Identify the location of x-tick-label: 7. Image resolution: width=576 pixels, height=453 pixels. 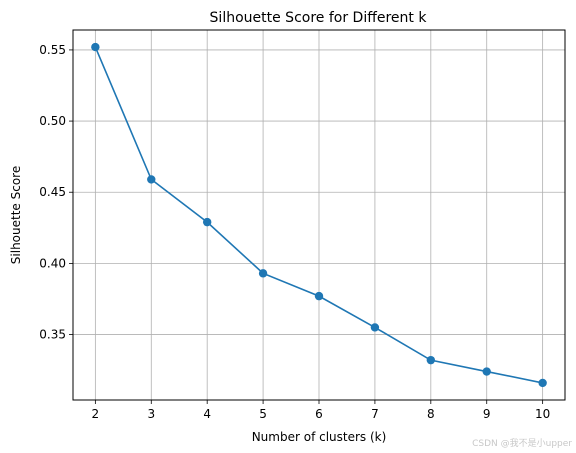
(375, 414).